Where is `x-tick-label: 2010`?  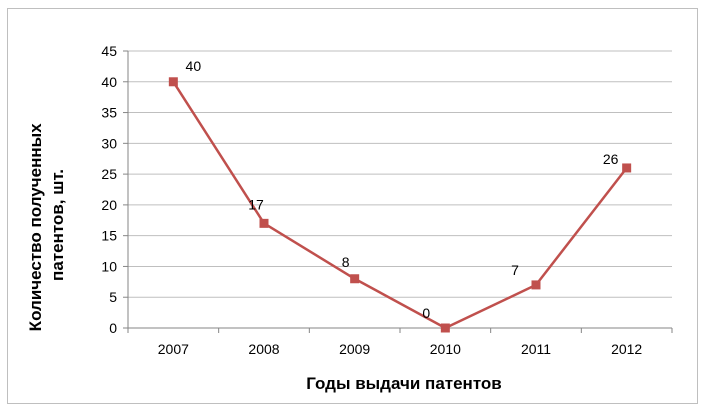 x-tick-label: 2010 is located at coordinates (445, 349).